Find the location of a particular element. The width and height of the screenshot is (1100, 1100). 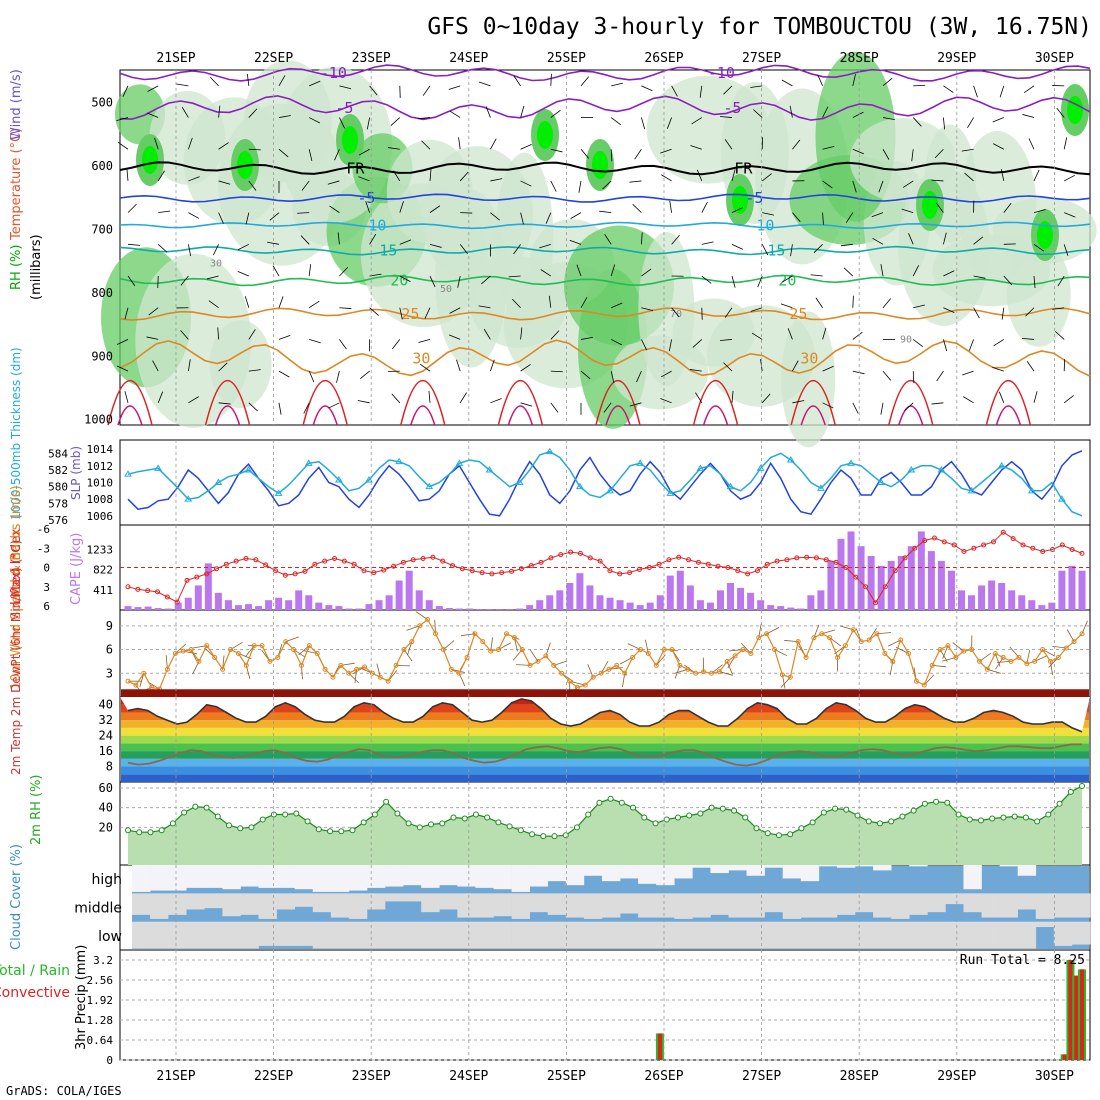

isotherm-label: -10 is located at coordinates (721, 73).